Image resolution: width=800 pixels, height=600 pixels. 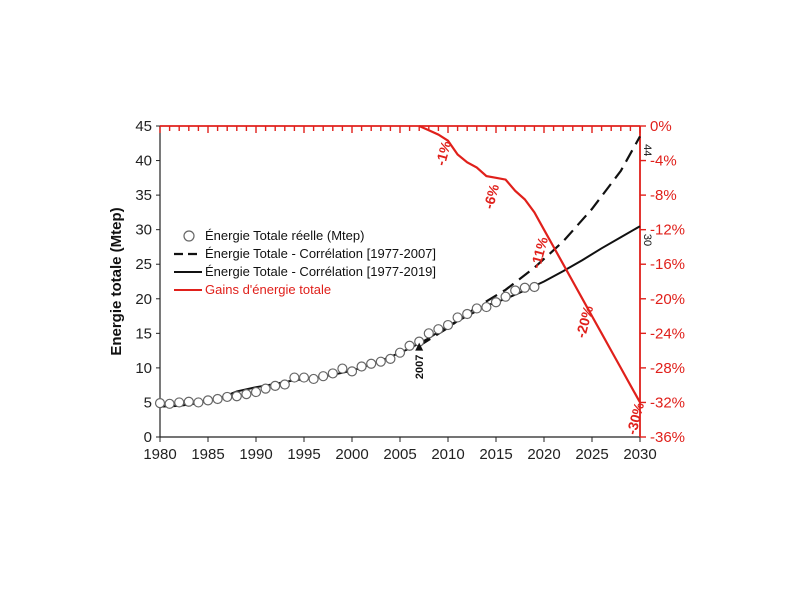 I want to click on series-end-label: 44, so click(x=647, y=150).